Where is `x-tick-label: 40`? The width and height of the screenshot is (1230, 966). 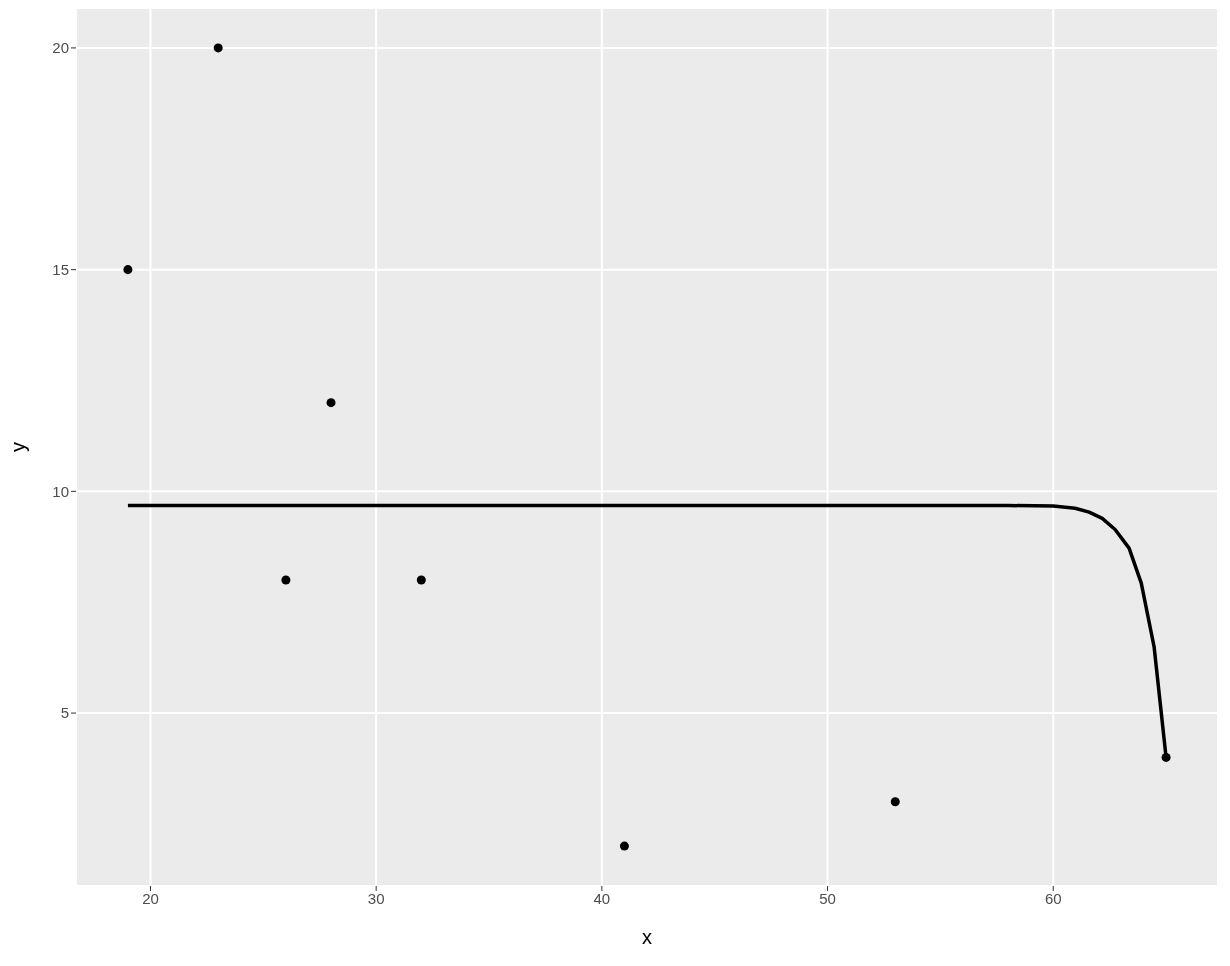
x-tick-label: 40 is located at coordinates (602, 898).